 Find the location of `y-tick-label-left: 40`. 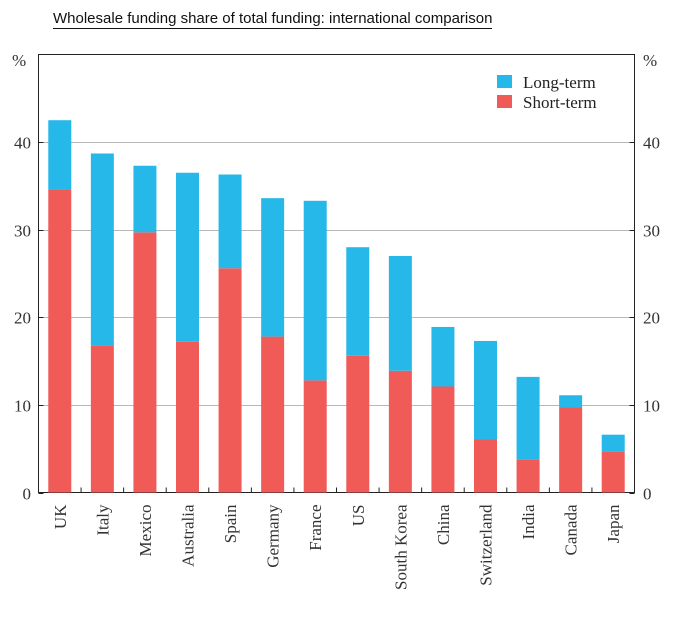

y-tick-label-left: 40 is located at coordinates (22, 143).